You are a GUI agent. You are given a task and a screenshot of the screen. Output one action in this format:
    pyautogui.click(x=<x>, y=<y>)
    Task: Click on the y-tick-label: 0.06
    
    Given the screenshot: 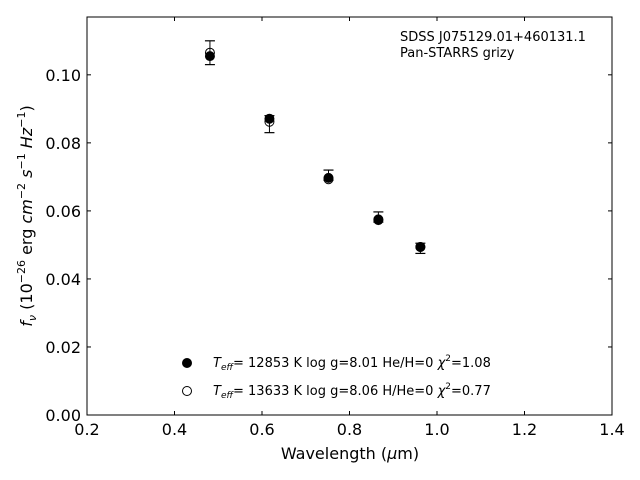 What is the action you would take?
    pyautogui.click(x=63, y=211)
    